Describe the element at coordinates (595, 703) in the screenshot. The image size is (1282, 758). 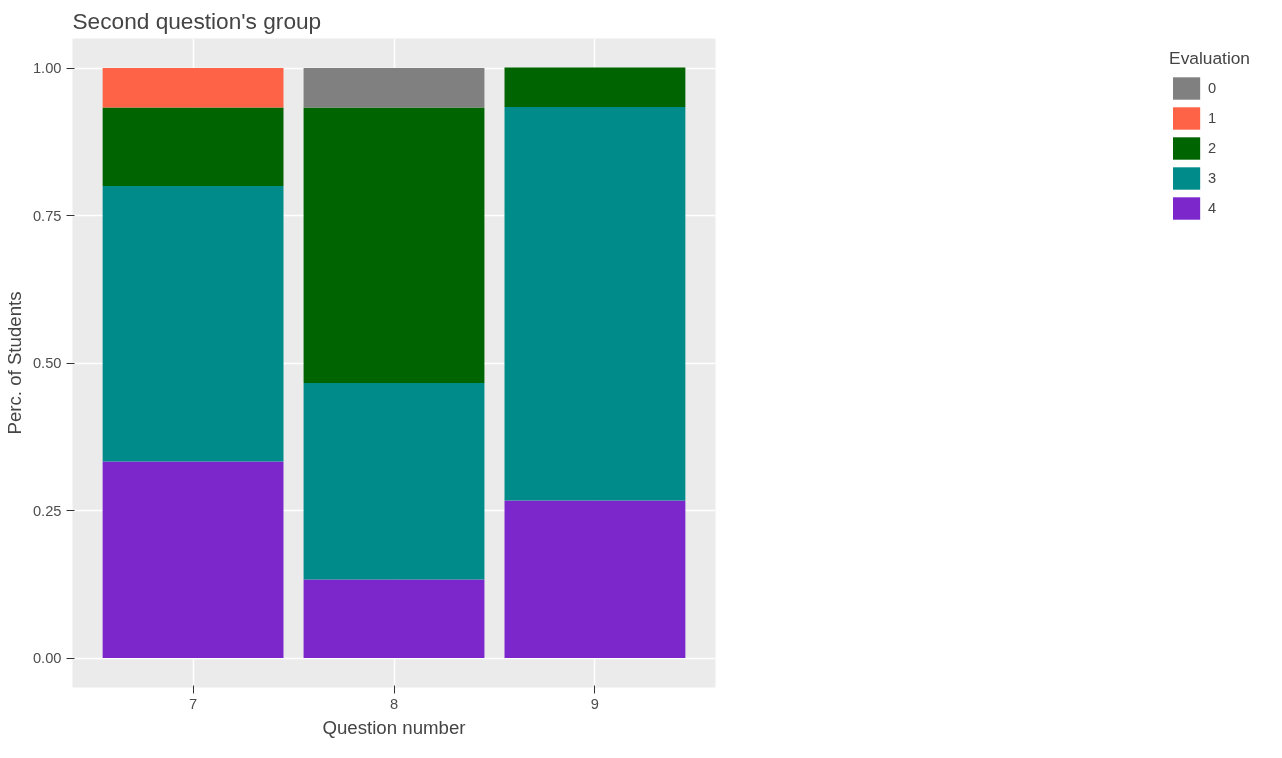
I see `x-tick-label: 9` at that location.